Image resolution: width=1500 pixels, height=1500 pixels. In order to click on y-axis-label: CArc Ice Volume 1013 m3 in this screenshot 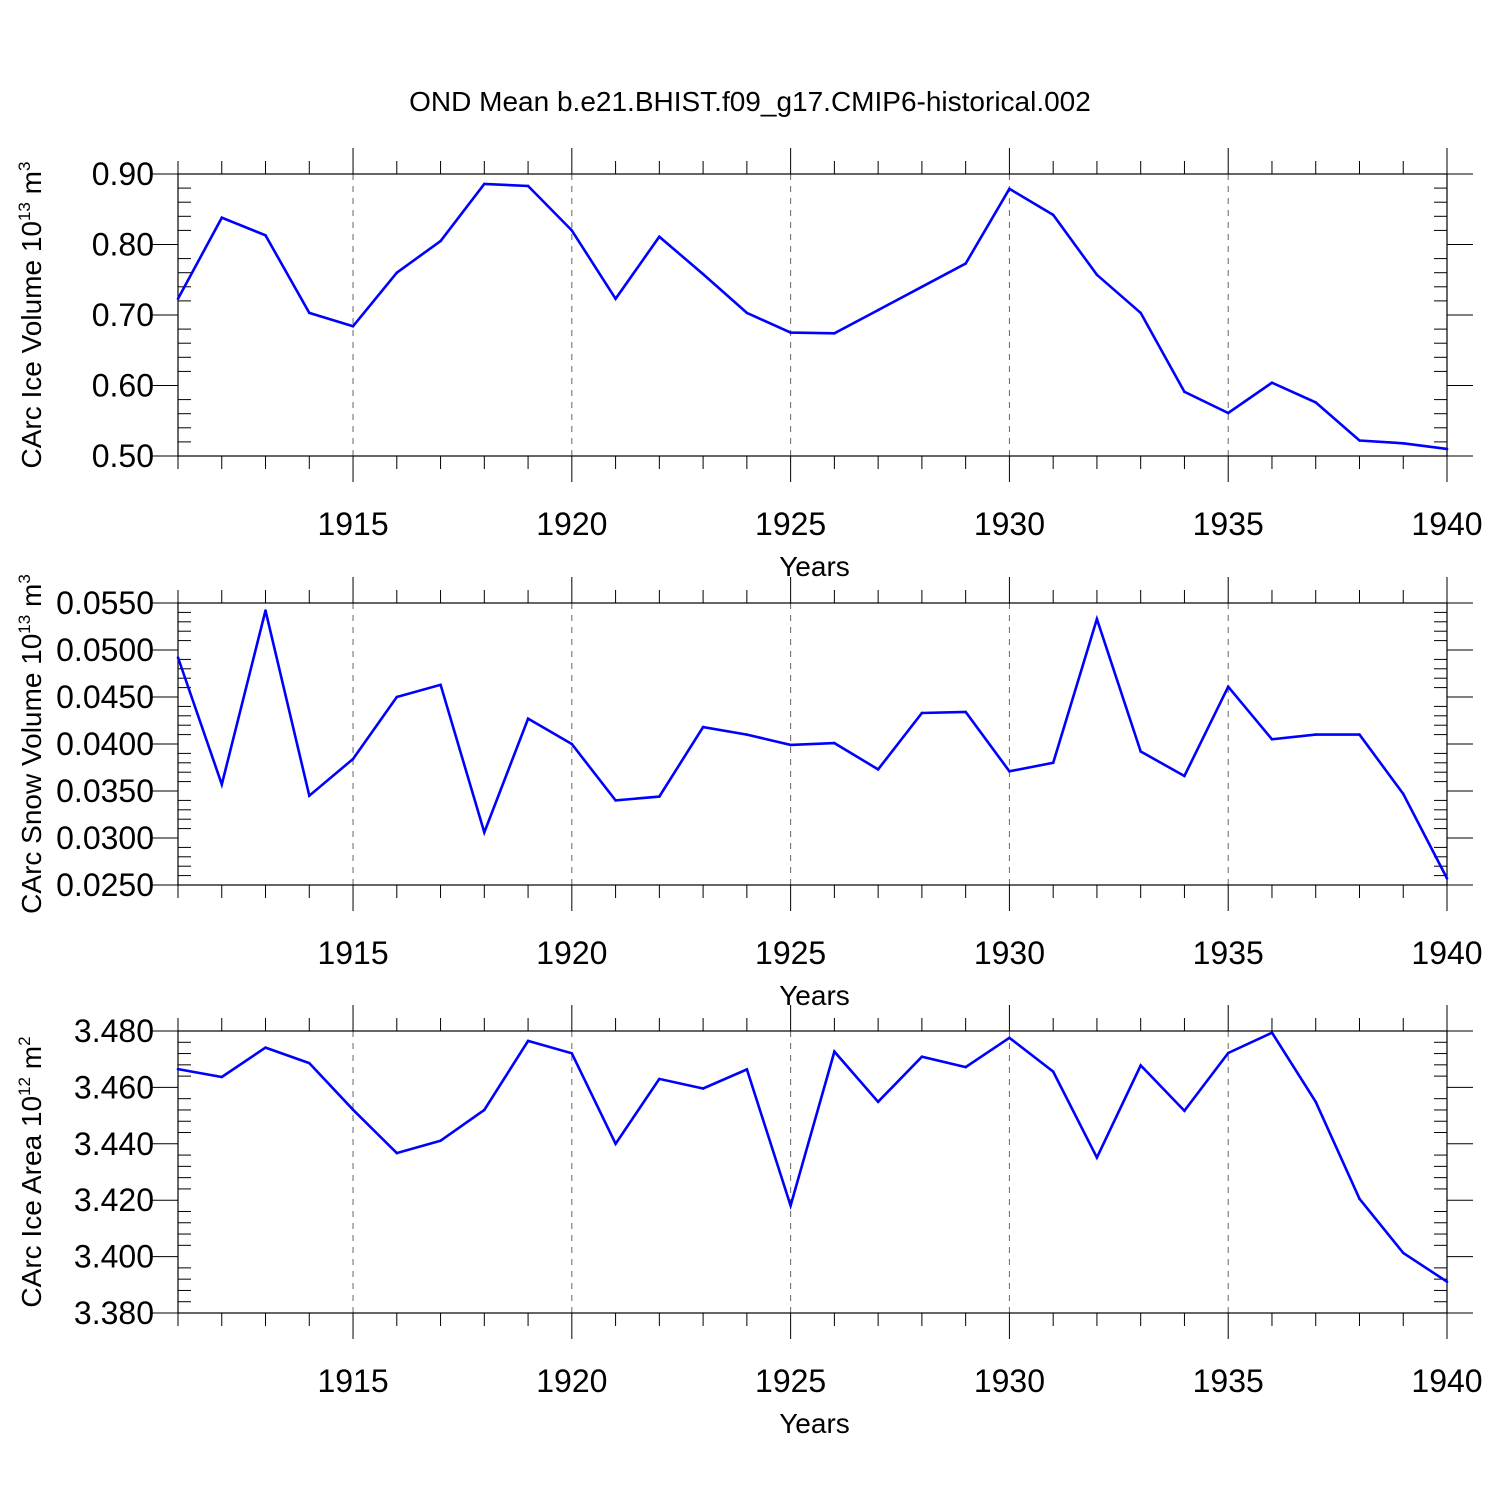, I will do `click(31, 315)`.